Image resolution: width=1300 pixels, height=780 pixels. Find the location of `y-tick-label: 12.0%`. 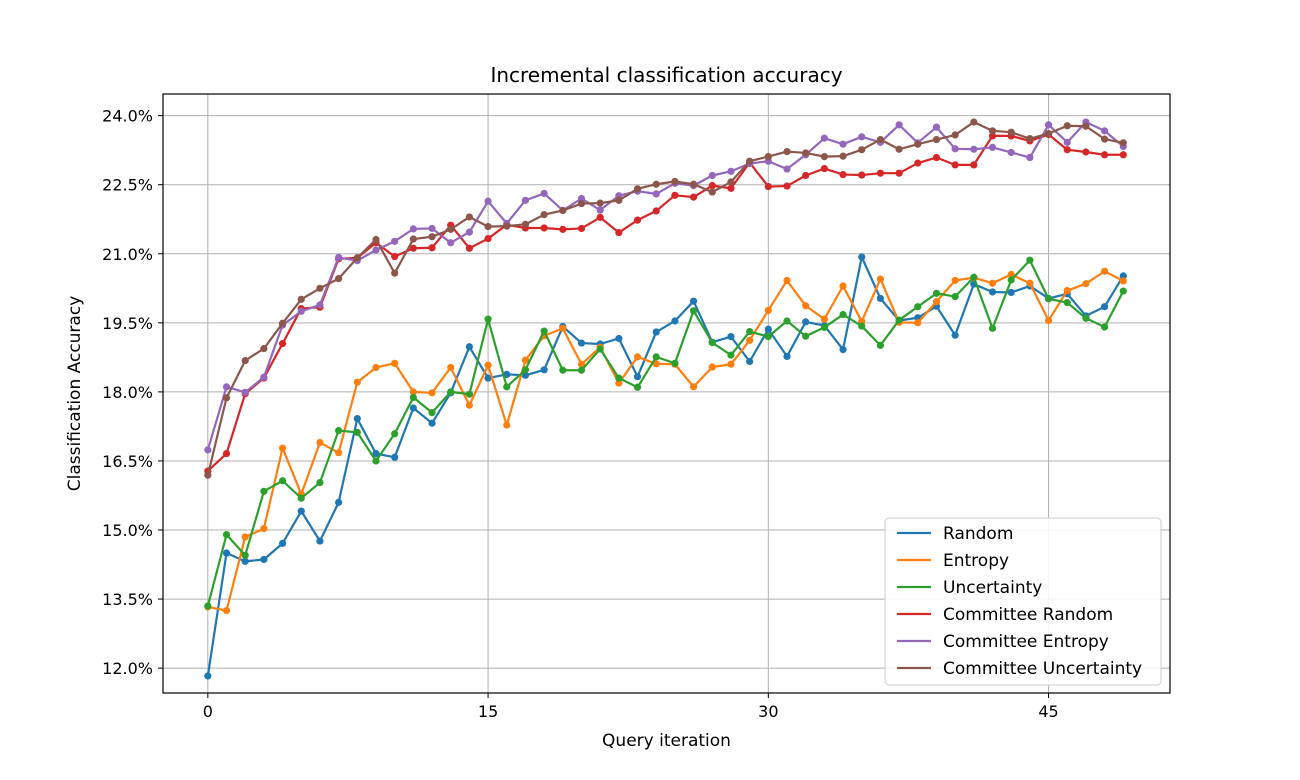

y-tick-label: 12.0% is located at coordinates (127, 668).